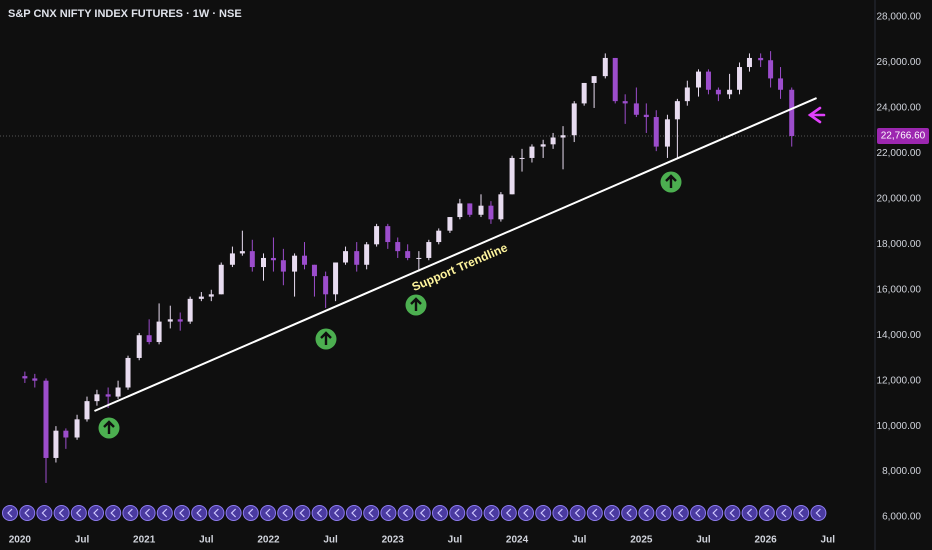 This screenshot has height=550, width=932. Describe the element at coordinates (899, 62) in the screenshot. I see `y-tick-label: 26,000.00` at that location.